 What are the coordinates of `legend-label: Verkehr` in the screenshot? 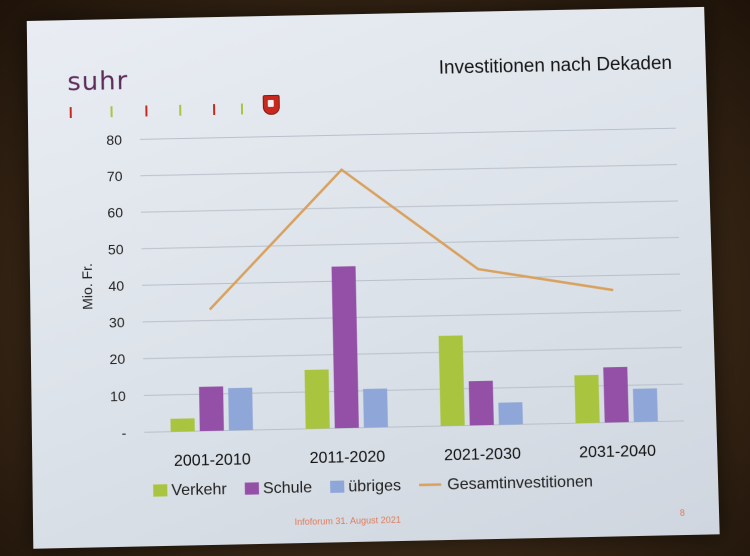 It's located at (199, 490).